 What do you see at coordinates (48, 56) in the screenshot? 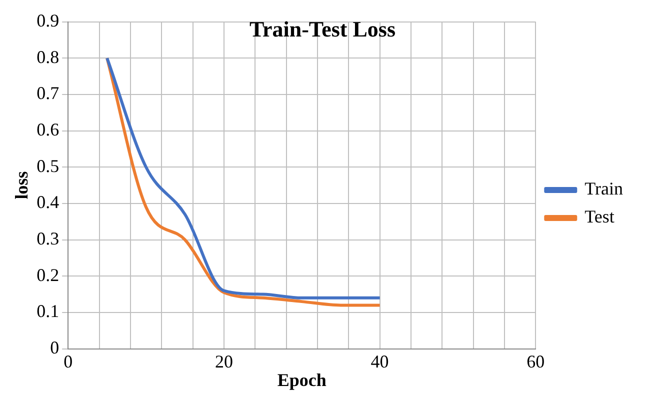
I see `y-tick-label: 0.8` at bounding box center [48, 56].